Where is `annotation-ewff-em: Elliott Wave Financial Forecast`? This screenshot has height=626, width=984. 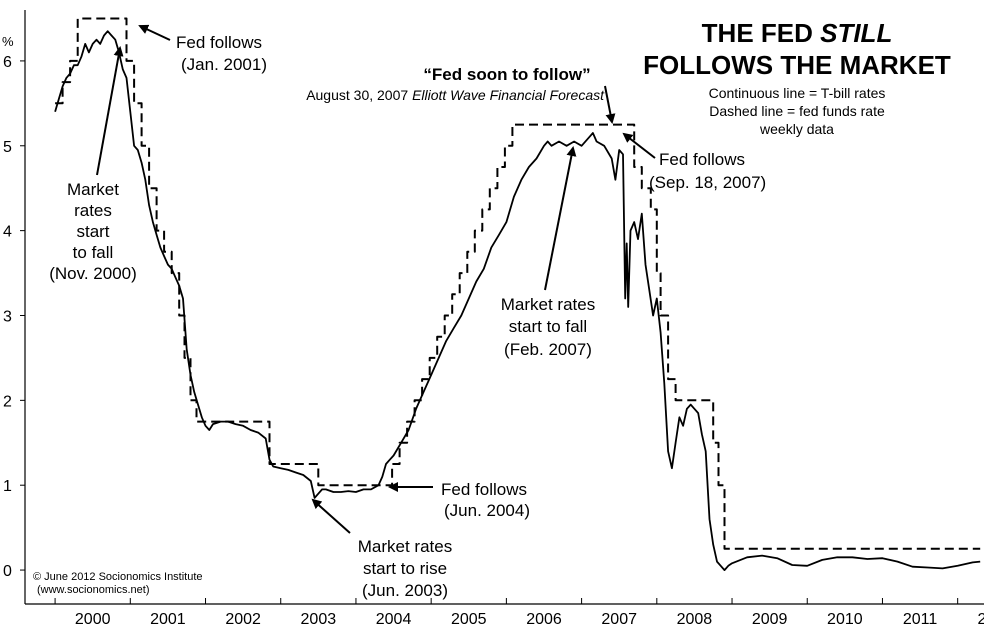 annotation-ewff-em: Elliott Wave Financial Forecast is located at coordinates (508, 95).